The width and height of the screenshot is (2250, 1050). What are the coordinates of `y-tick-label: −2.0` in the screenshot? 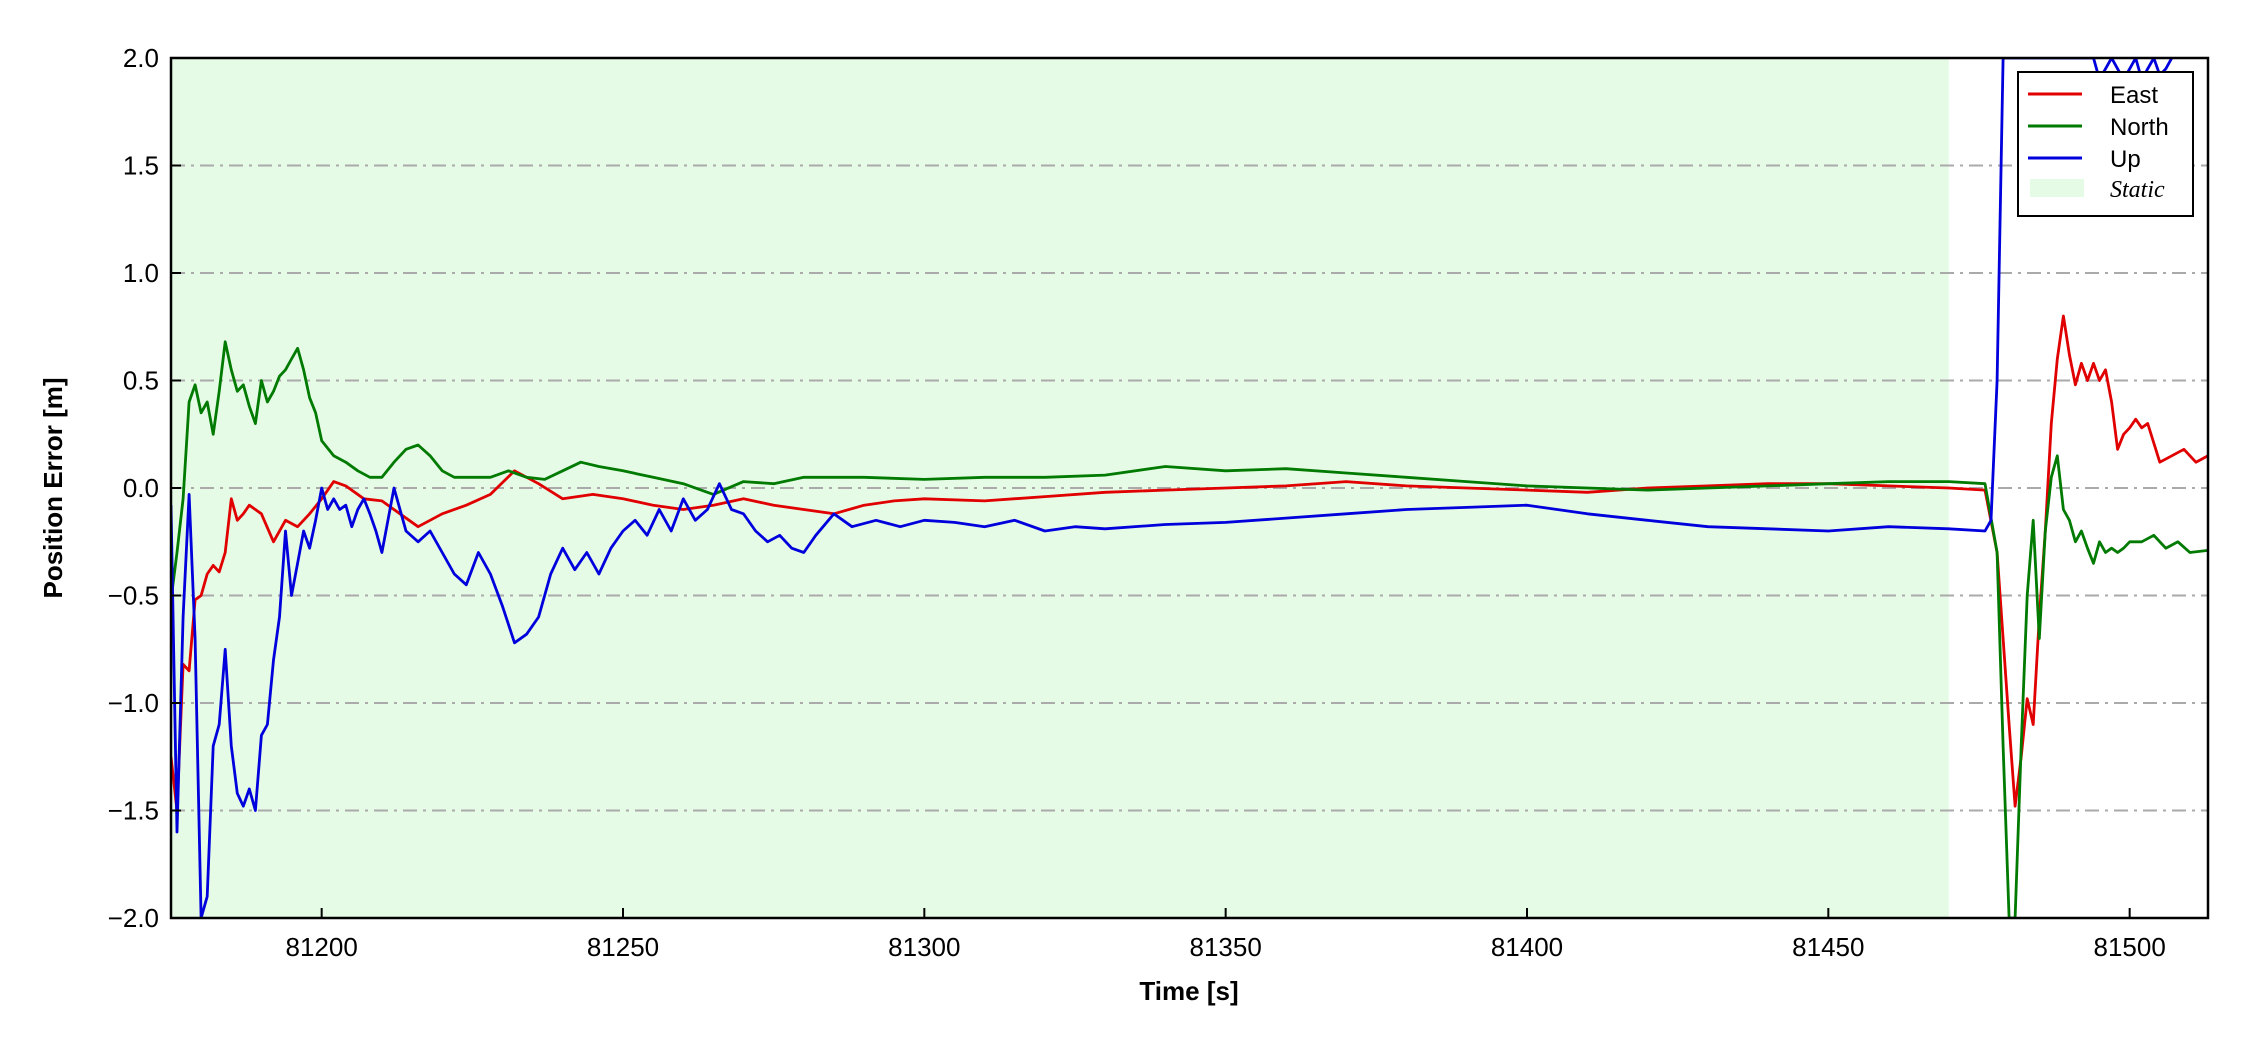 It's located at (133, 918).